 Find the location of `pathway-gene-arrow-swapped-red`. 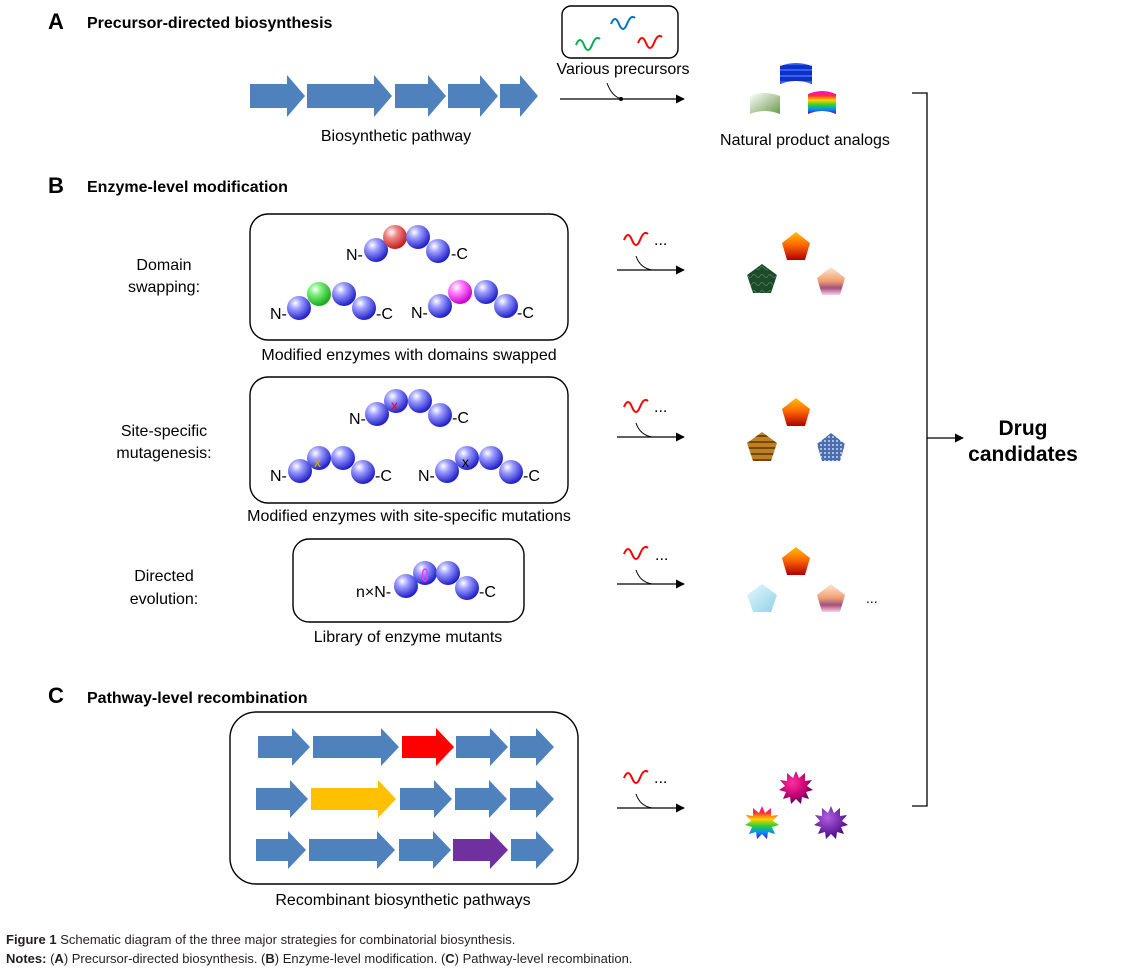

pathway-gene-arrow-swapped-red is located at coordinates (428, 747).